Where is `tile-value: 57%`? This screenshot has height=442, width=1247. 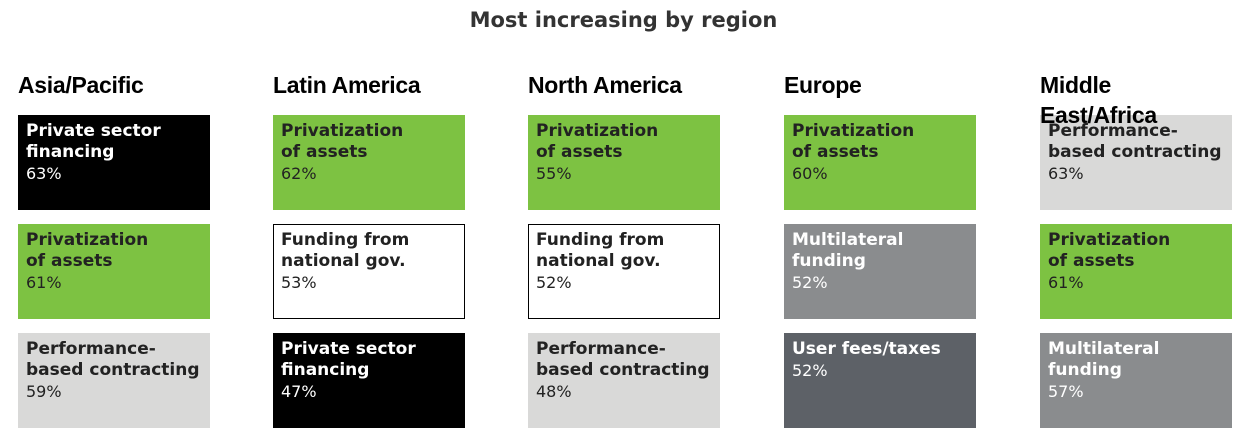 tile-value: 57% is located at coordinates (1066, 391).